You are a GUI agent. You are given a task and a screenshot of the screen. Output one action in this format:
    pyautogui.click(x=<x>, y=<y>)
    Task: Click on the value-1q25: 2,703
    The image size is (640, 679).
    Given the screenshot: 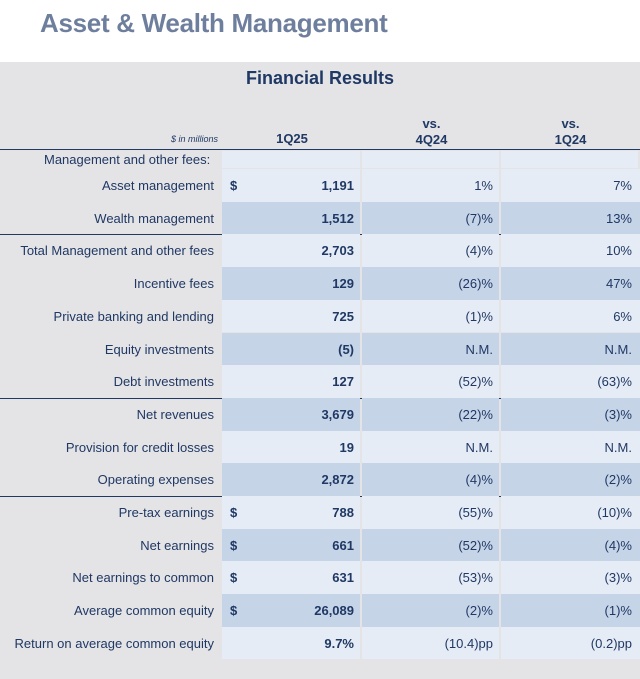 What is the action you would take?
    pyautogui.click(x=337, y=251)
    